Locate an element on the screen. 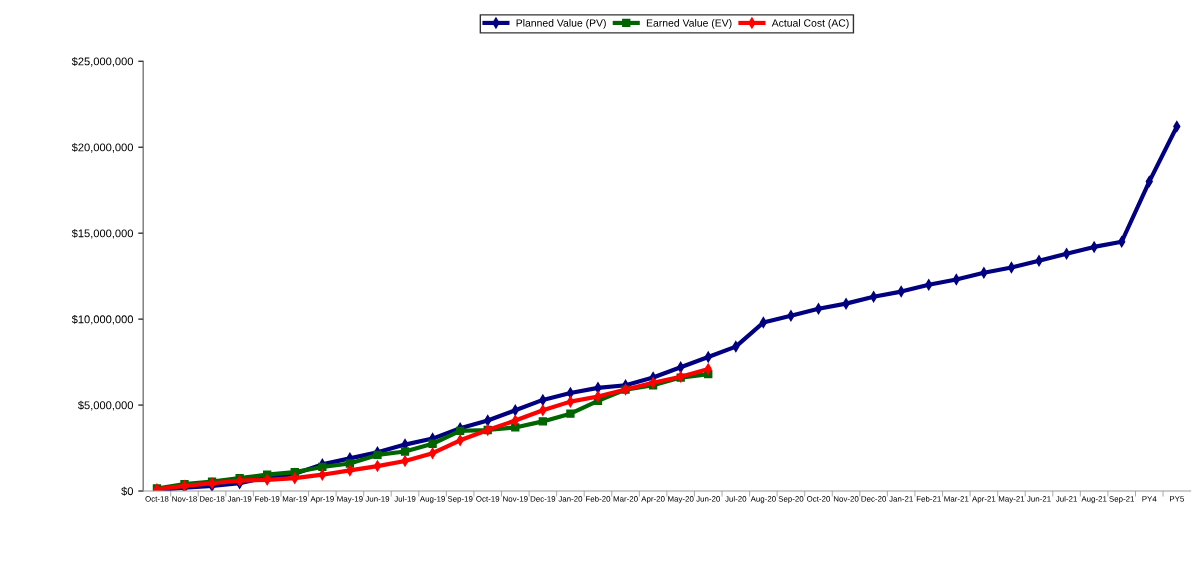 This screenshot has width=1193, height=567. y-tick-label: $15,000,000 is located at coordinates (102, 233).